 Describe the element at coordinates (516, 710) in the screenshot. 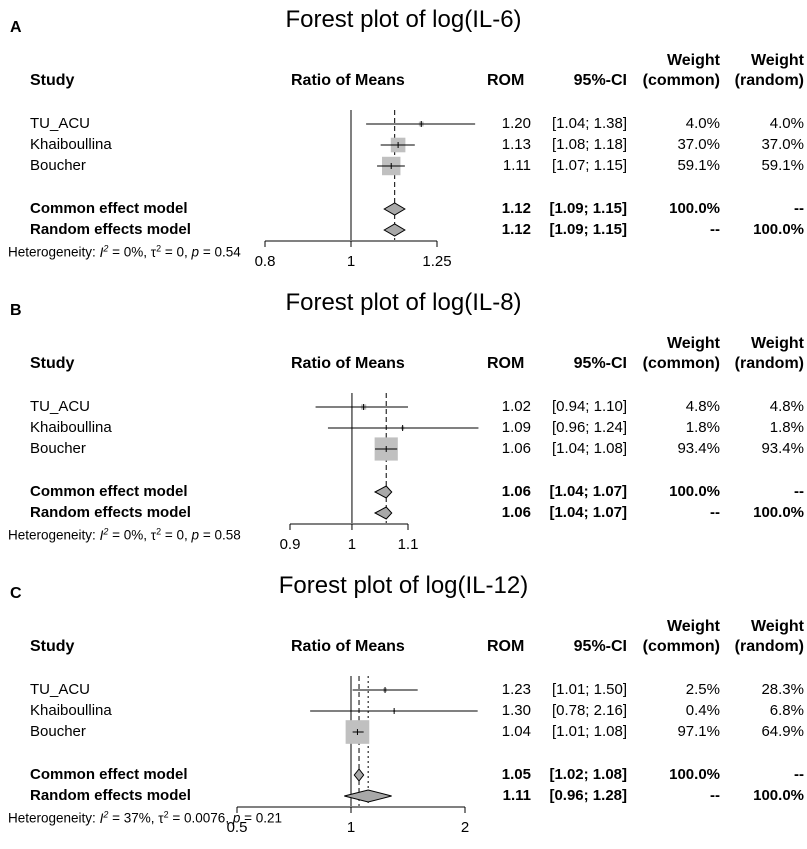

I see `rom-value: 1.30` at that location.